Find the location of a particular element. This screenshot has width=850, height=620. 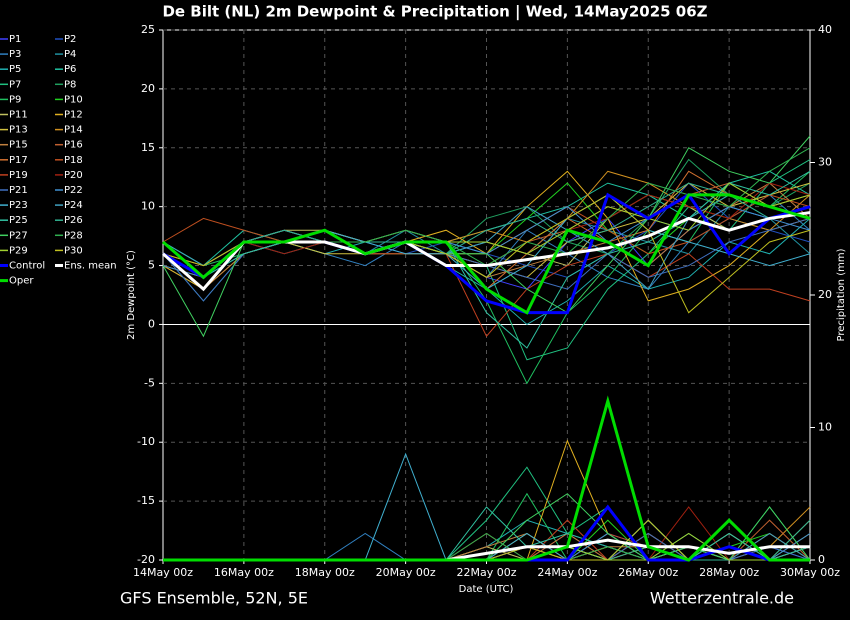

legend-label: P30 is located at coordinates (73, 250).